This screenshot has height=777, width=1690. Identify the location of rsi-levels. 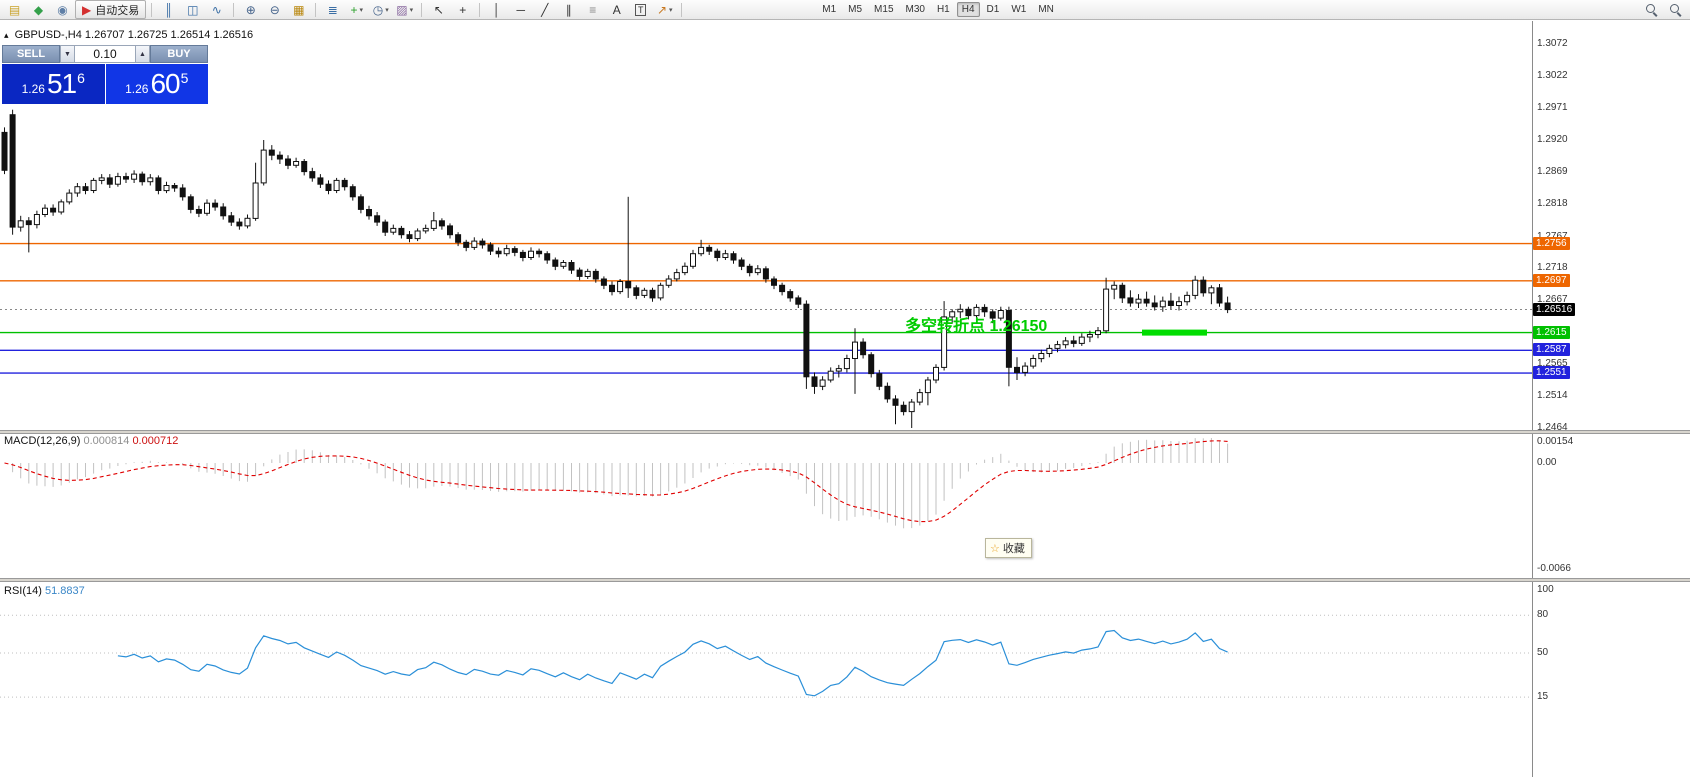
(766, 656).